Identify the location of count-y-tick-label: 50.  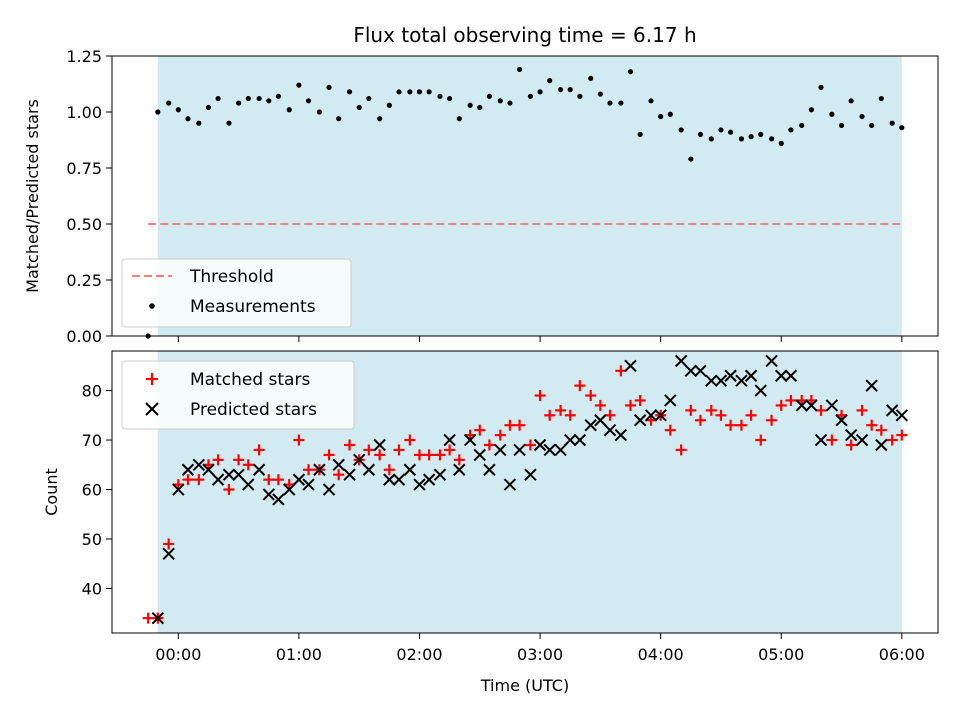
(92, 539).